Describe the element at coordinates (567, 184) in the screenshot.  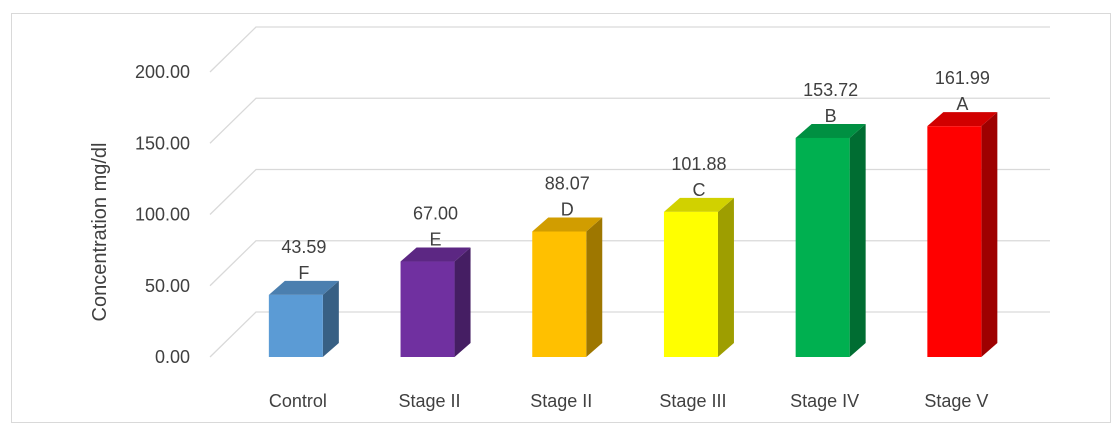
I see `data-label-value: 88.07` at that location.